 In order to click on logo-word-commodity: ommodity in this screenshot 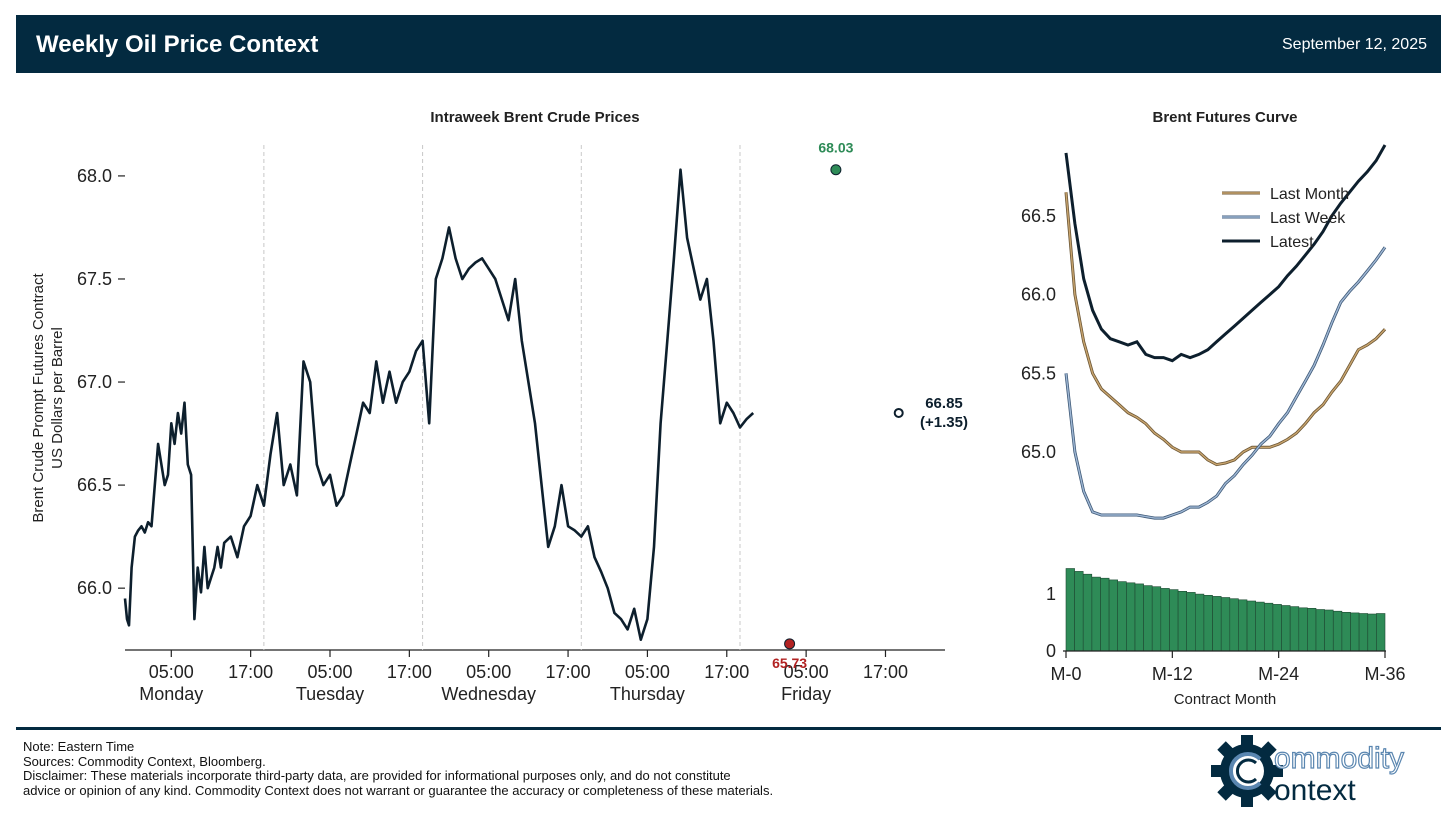, I will do `click(1339, 758)`.